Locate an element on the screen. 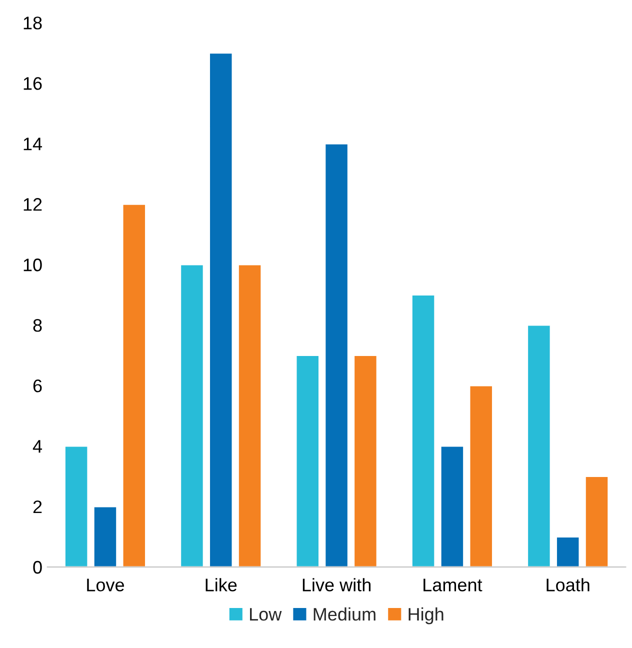 The width and height of the screenshot is (632, 648). y-tick-label: 18 is located at coordinates (33, 23).